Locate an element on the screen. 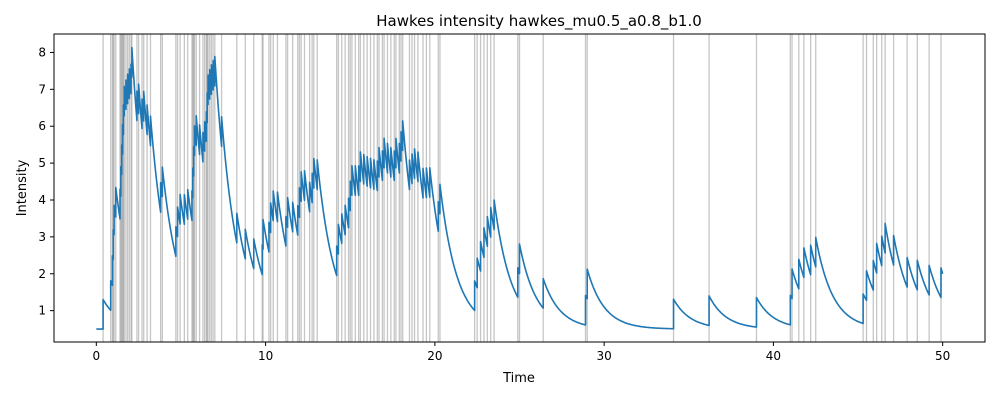  x-axis-ticks: 0 10 20 30 40 50 is located at coordinates (521, 352).